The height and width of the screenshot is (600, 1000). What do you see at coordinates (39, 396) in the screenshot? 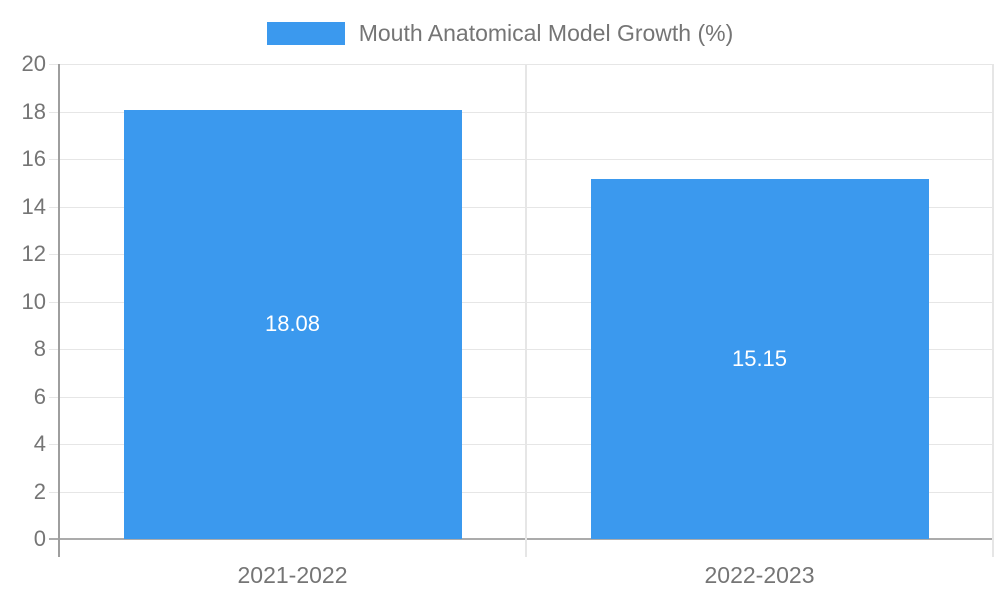
I see `y-tick-label: 6` at bounding box center [39, 396].